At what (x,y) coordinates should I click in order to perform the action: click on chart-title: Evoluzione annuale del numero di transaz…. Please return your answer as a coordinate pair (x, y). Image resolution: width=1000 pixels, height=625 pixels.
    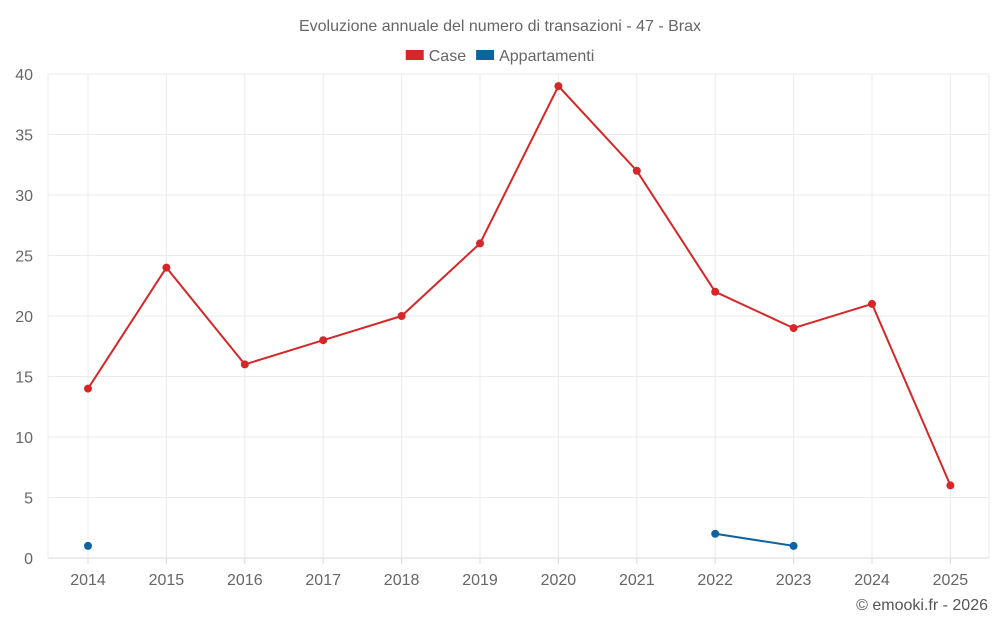
    Looking at the image, I should click on (500, 26).